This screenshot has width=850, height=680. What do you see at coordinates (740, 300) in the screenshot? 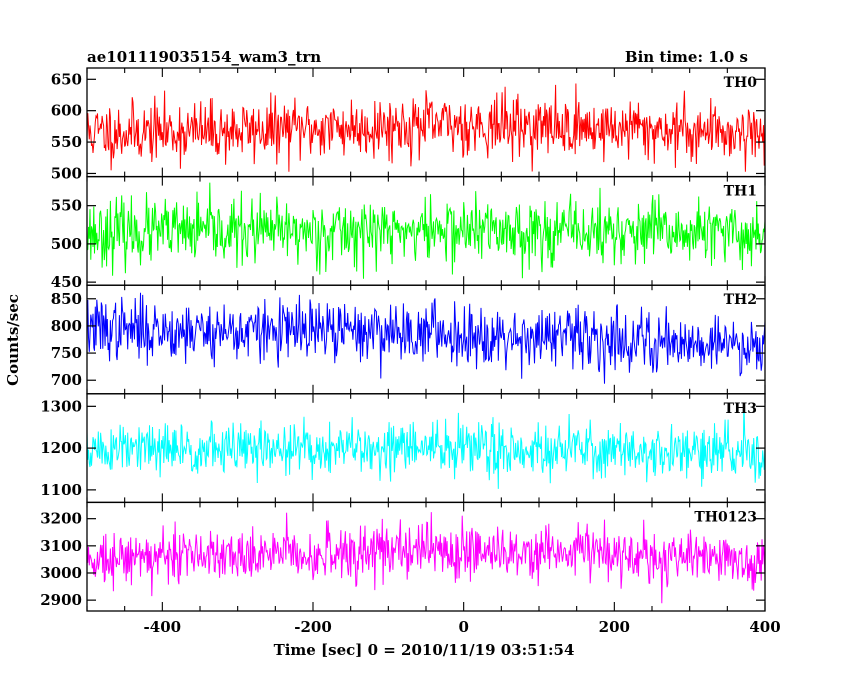
I see `panel-label-th2: TH2` at bounding box center [740, 300].